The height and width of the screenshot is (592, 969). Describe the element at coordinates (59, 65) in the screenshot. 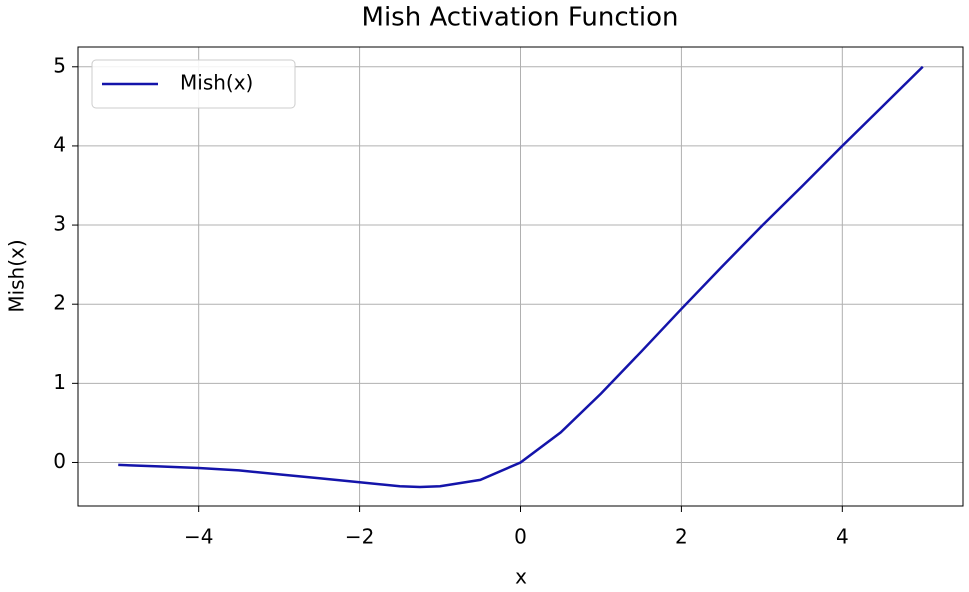

I see `y-tick-label: 5` at that location.